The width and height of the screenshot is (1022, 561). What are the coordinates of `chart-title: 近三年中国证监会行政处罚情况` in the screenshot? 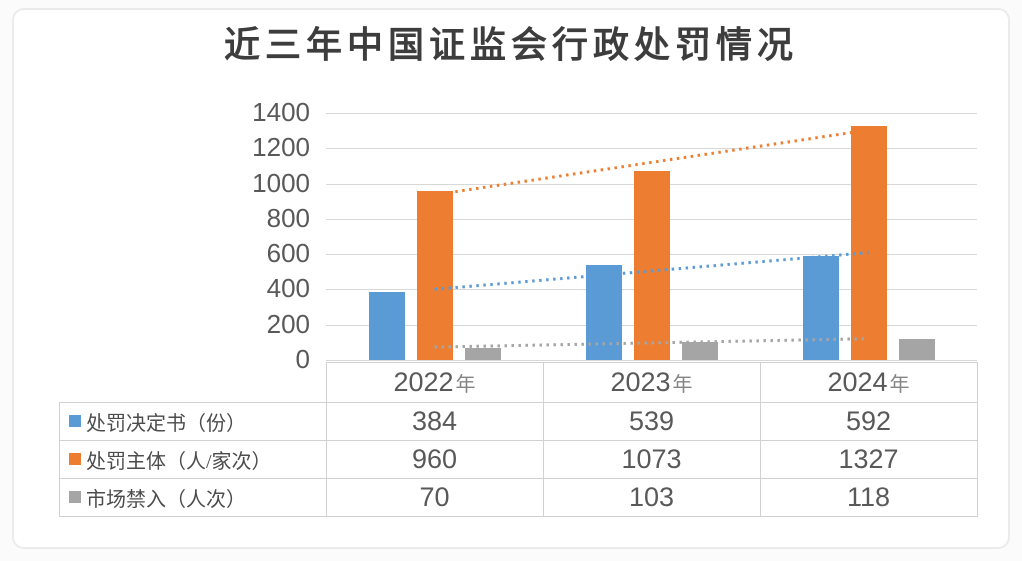 It's located at (510, 44).